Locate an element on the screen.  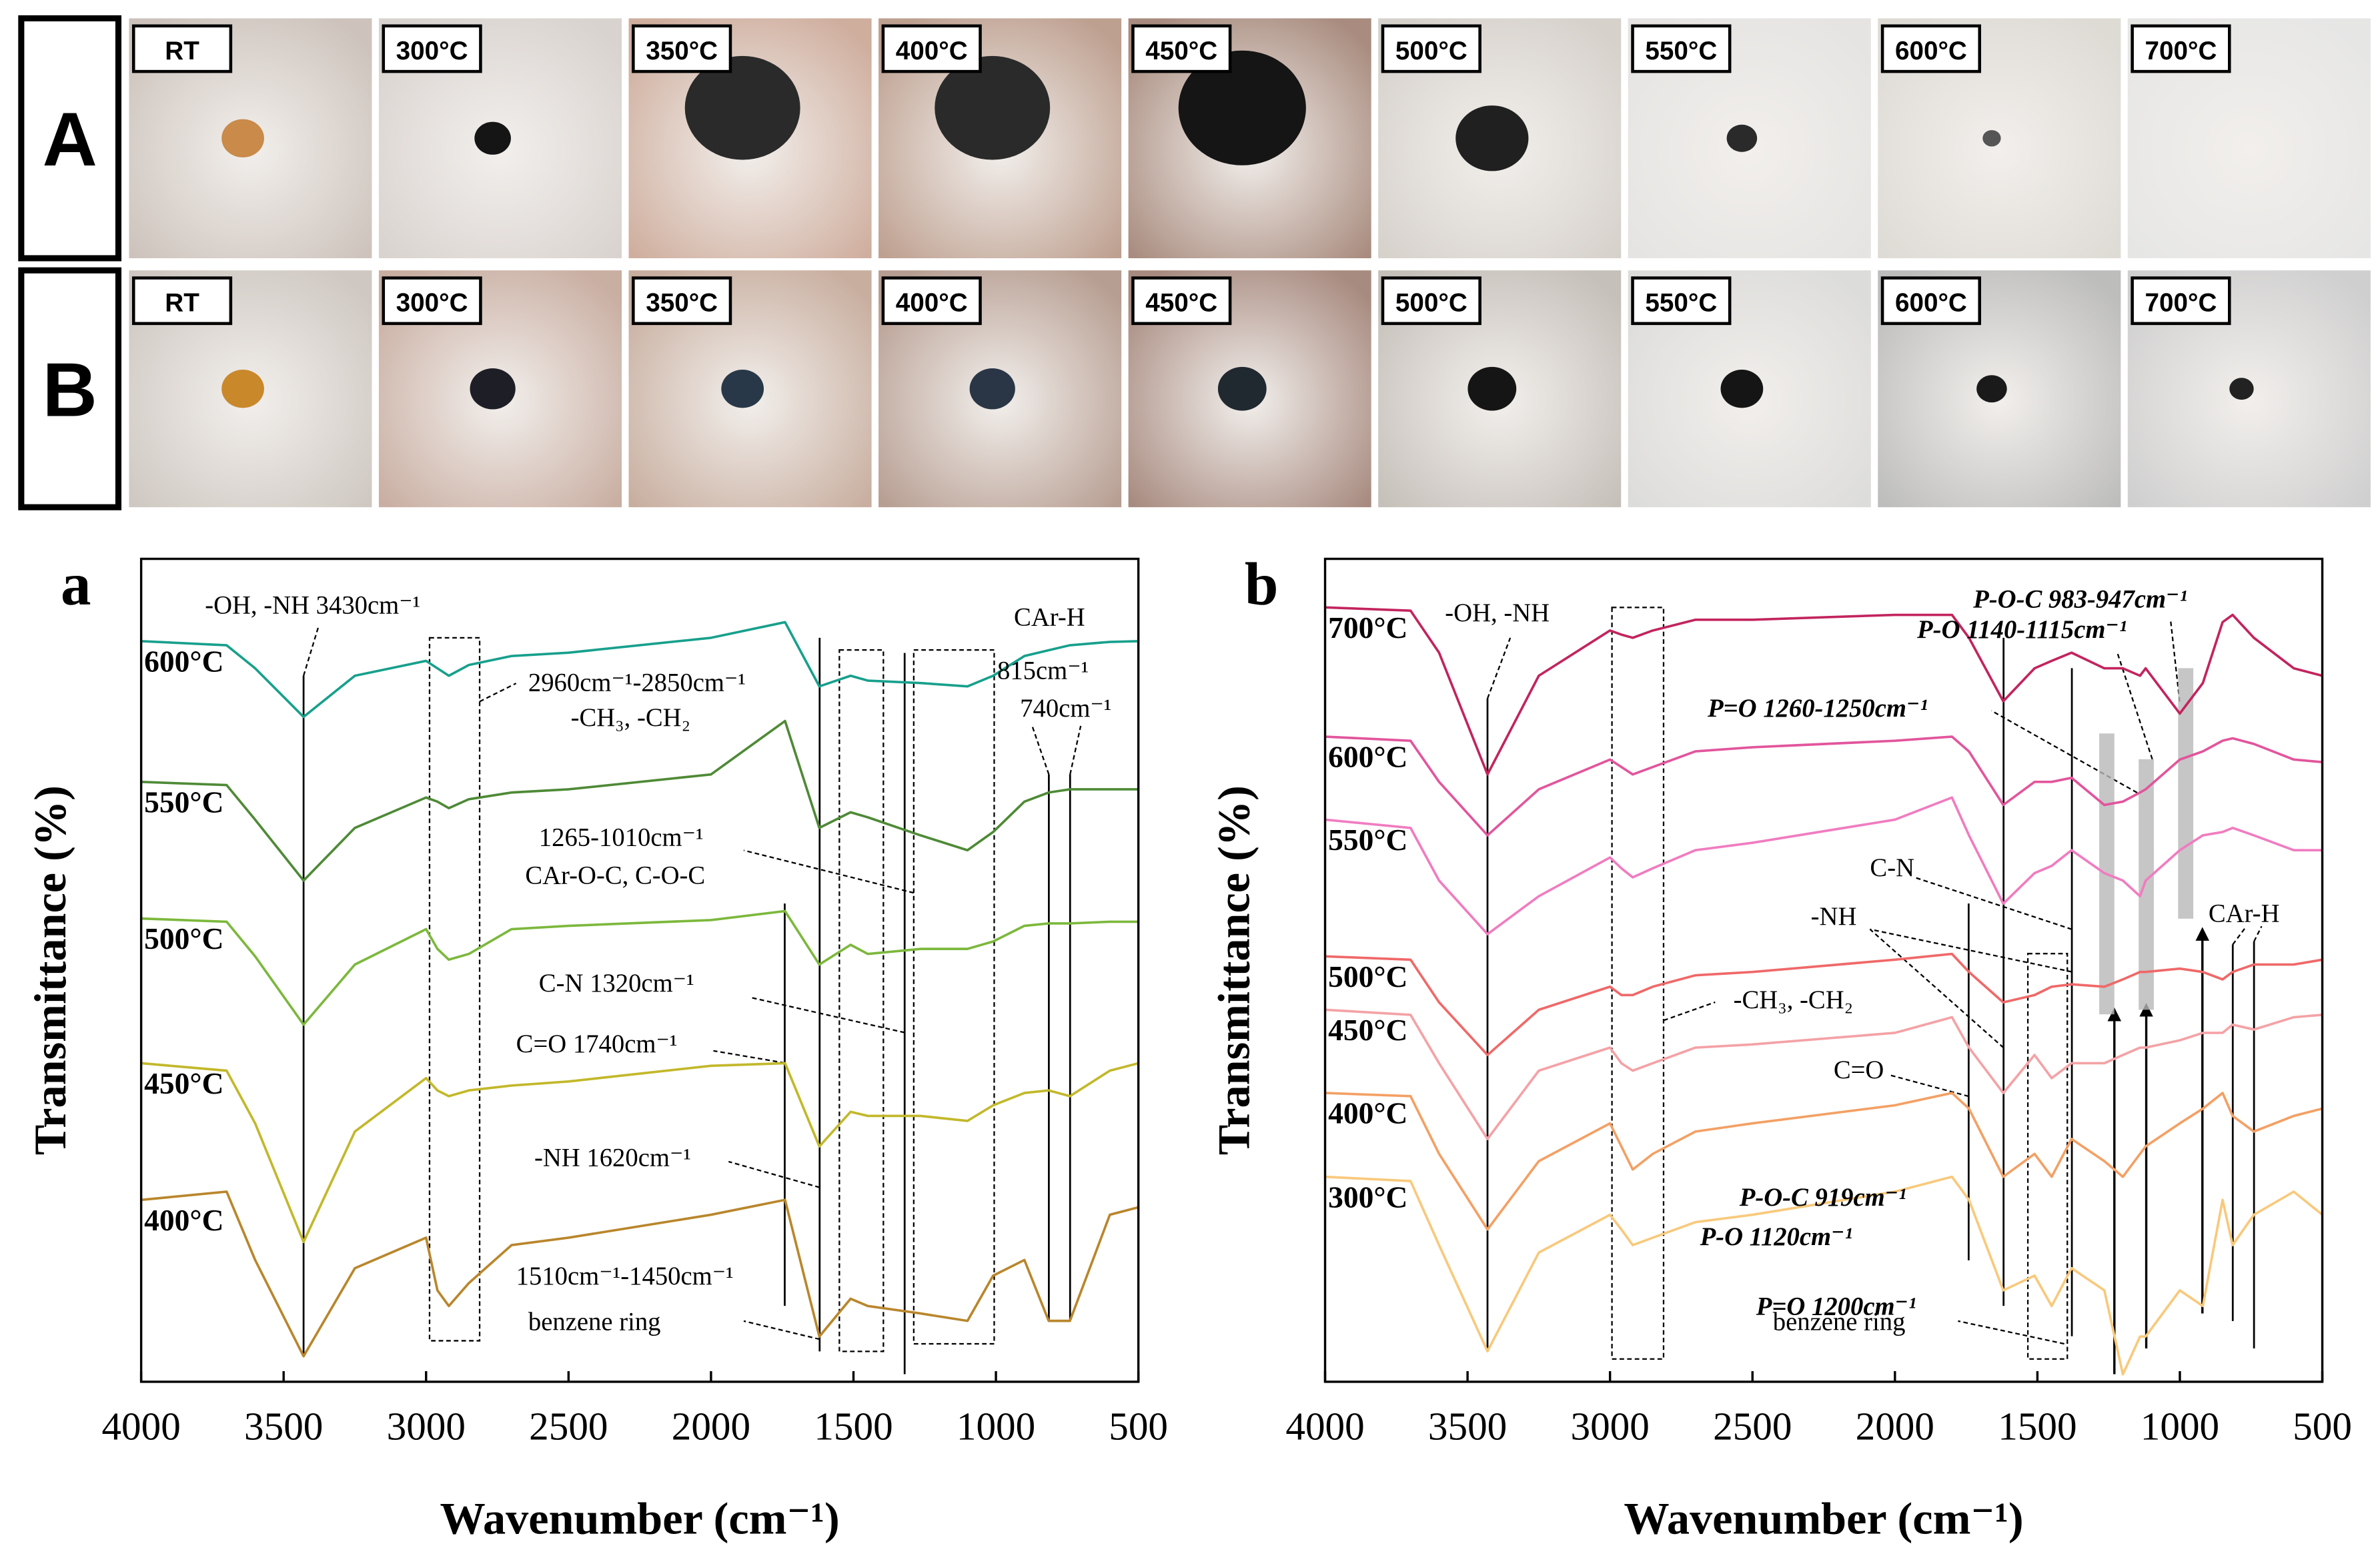
annotation: -NH 1620cm⁻¹ is located at coordinates (612, 1158).